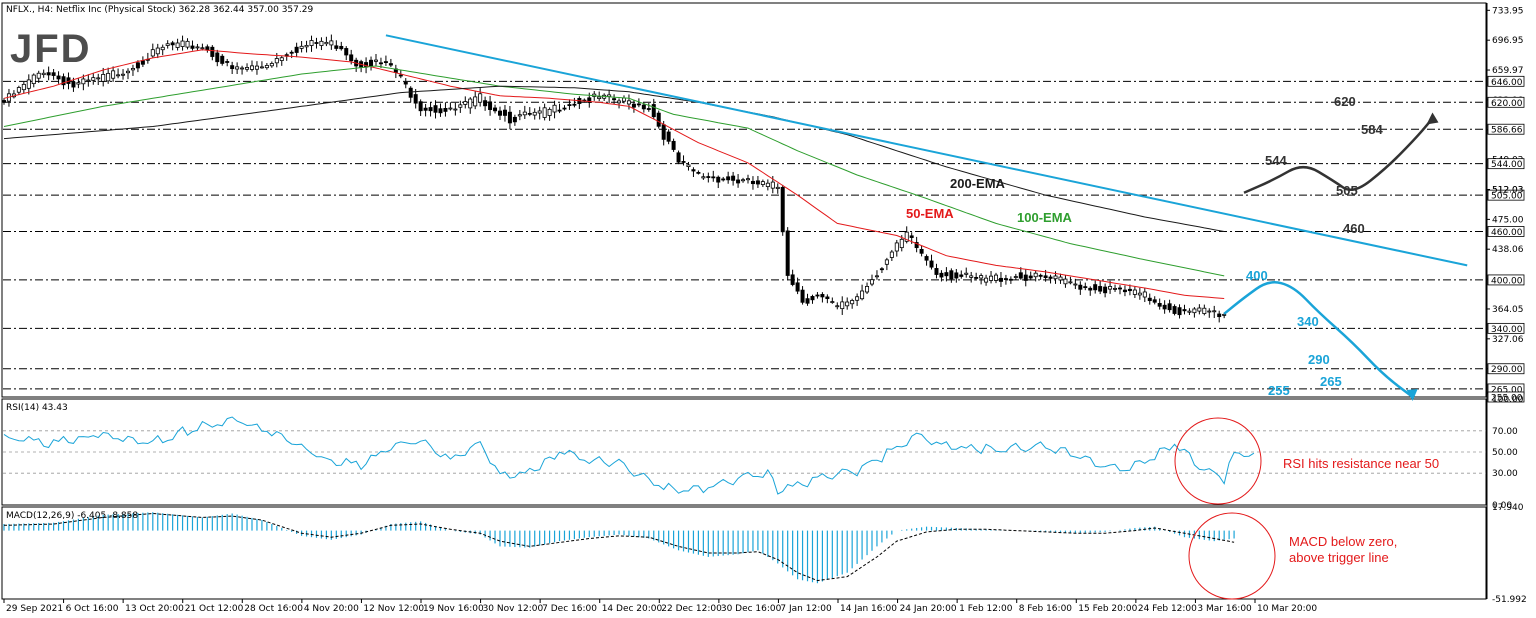  Describe the element at coordinates (751, 609) in the screenshot. I see `x-tick-label: 30 Dec 16:00` at that location.